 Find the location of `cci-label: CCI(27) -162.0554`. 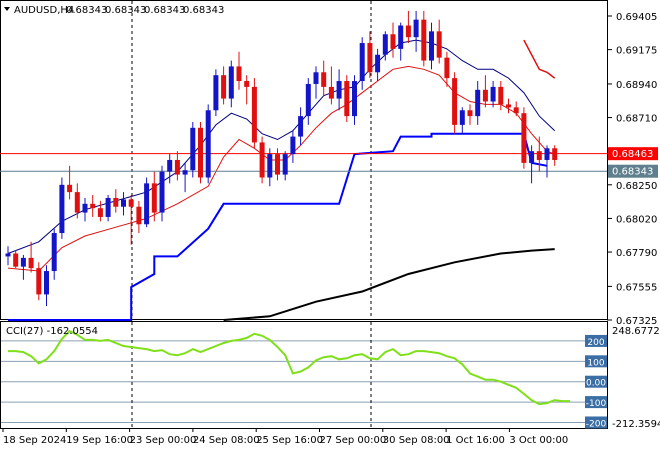

cci-label: CCI(27) -162.0554 is located at coordinates (52, 331).